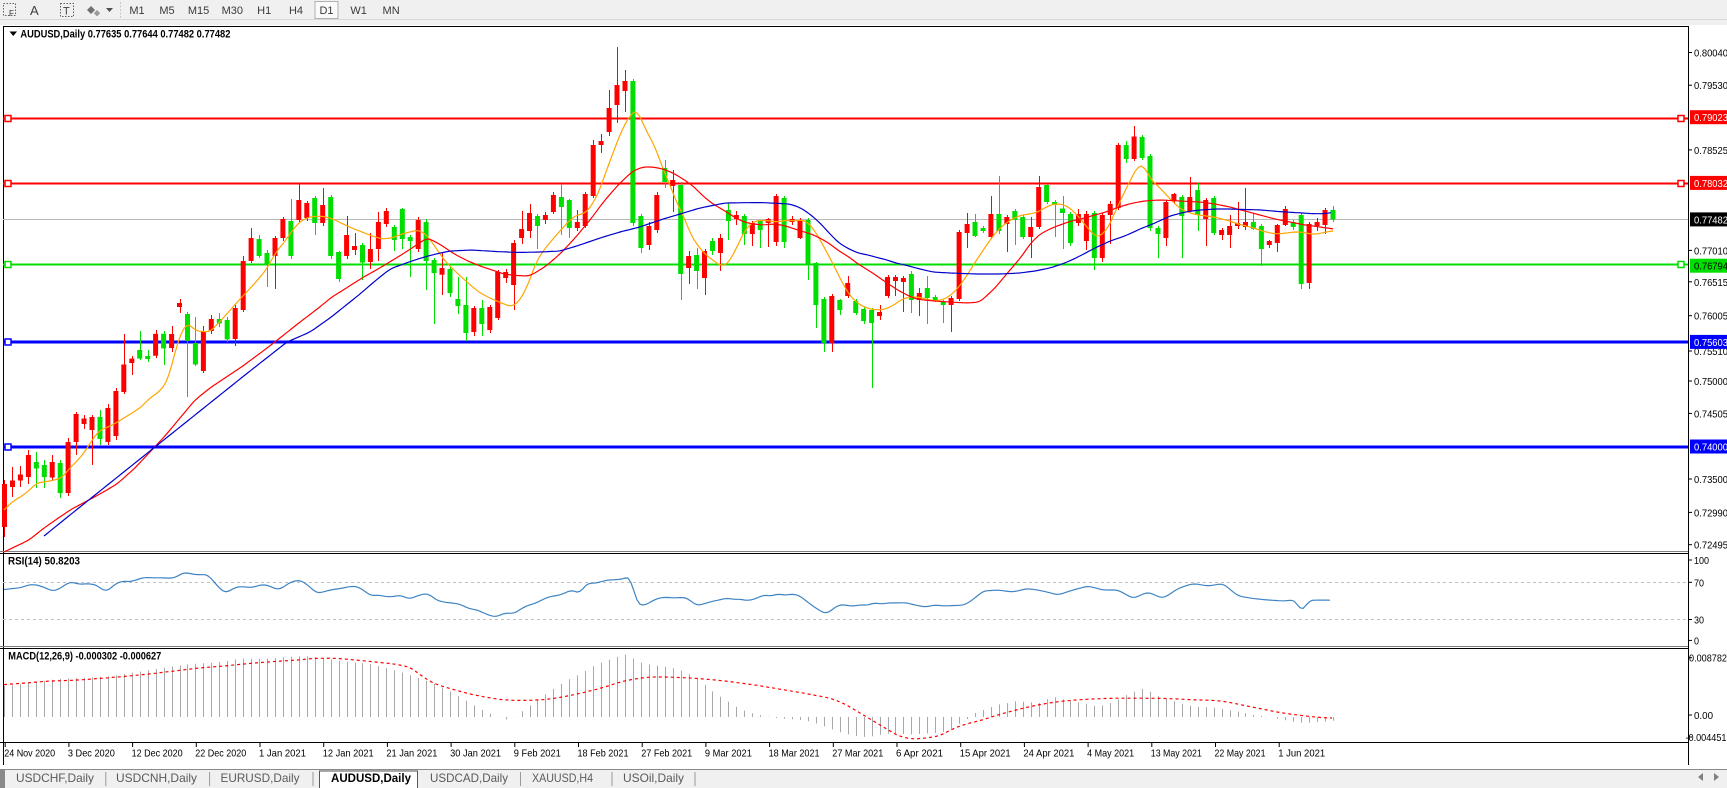 This screenshot has height=788, width=1727. What do you see at coordinates (1710, 448) in the screenshot?
I see `svg-text: 0.74000` at bounding box center [1710, 448].